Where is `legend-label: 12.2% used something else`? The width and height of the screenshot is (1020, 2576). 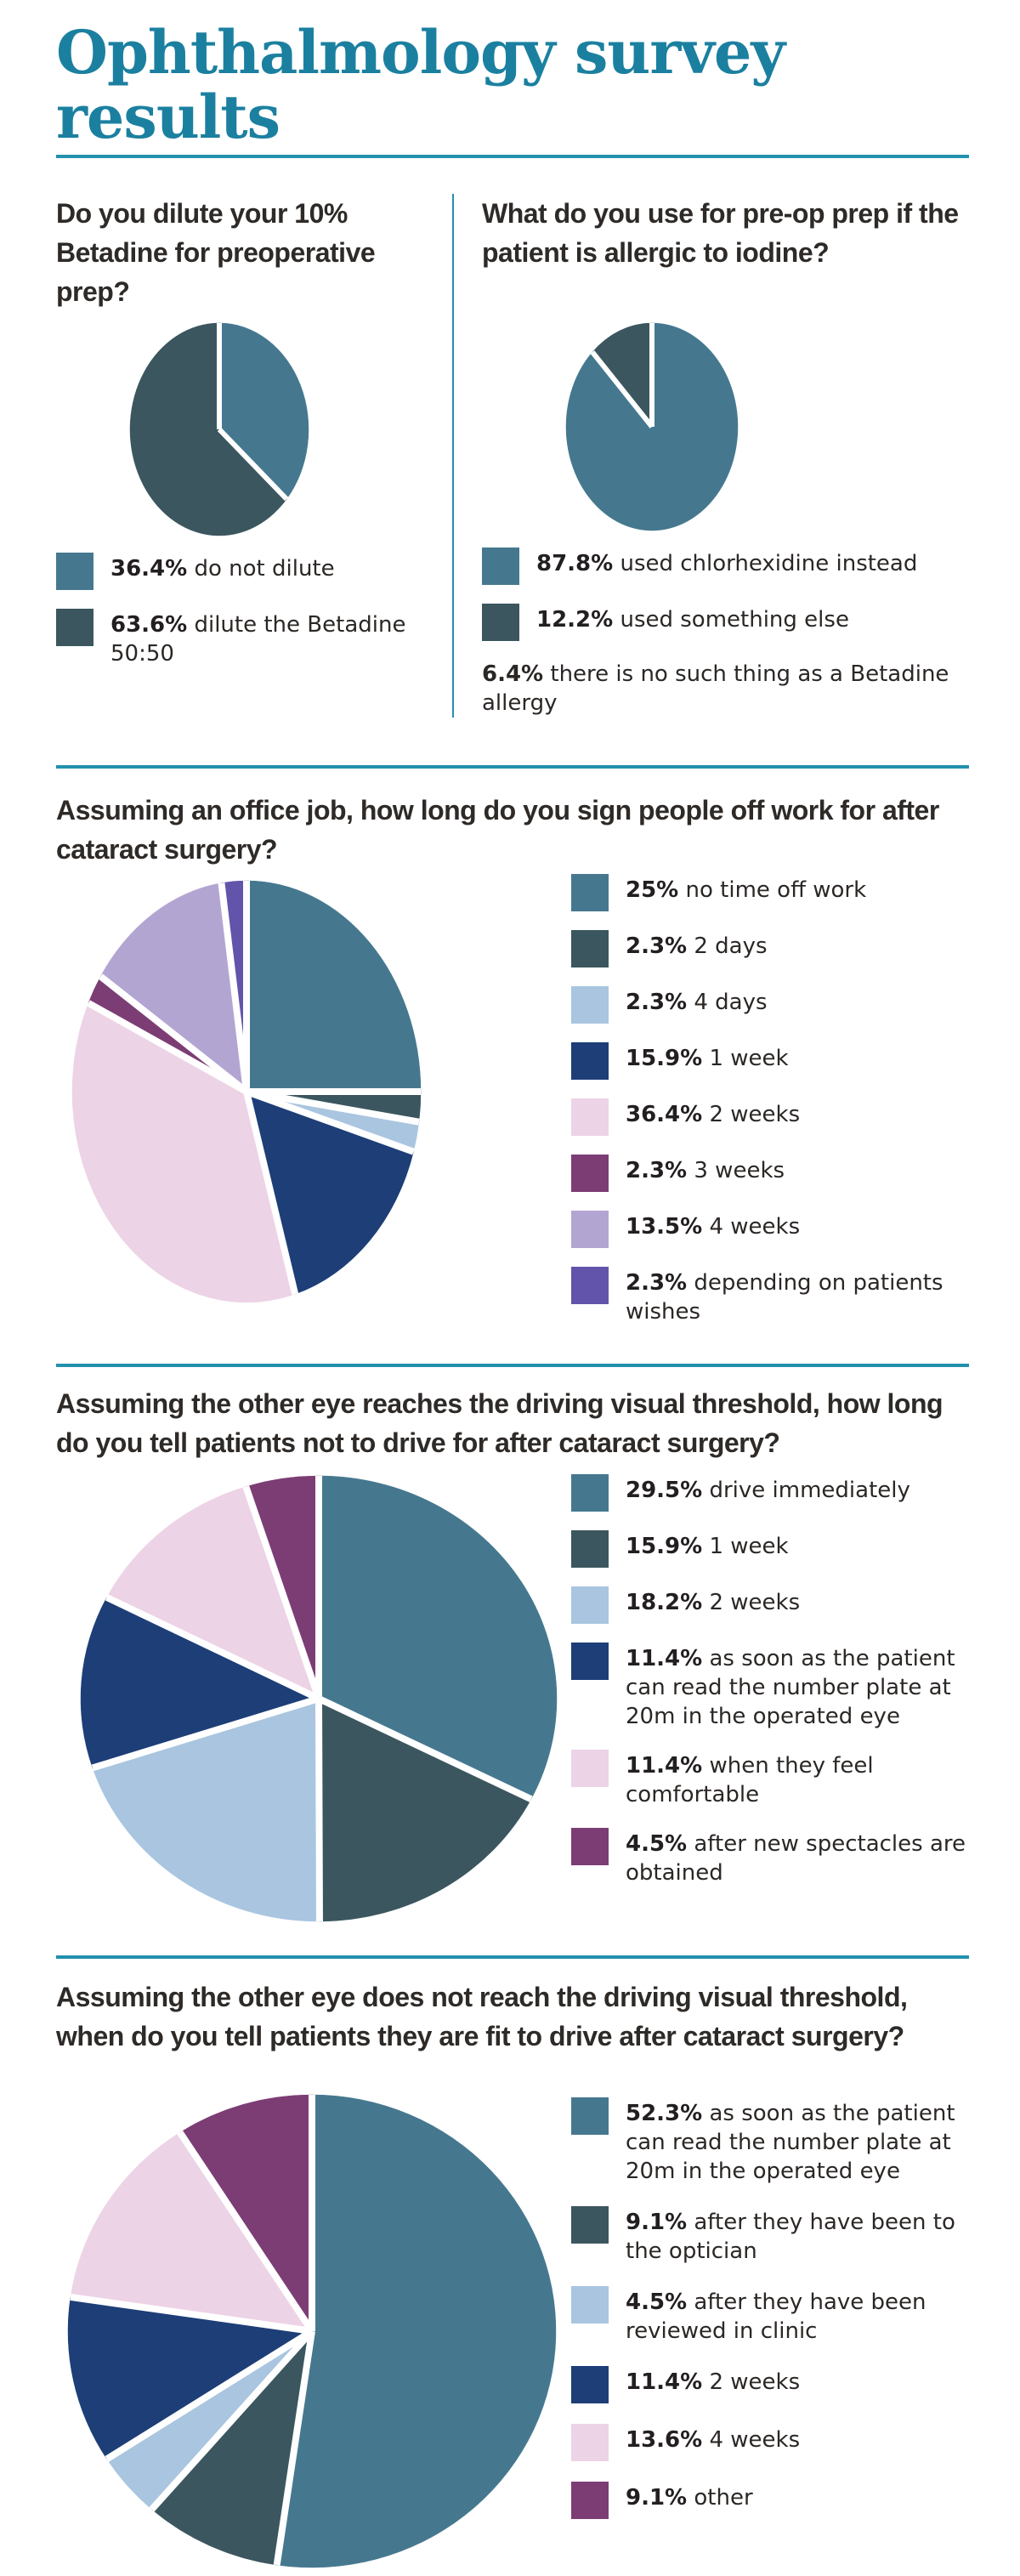
legend-label: 12.2% used something else is located at coordinates (692, 620).